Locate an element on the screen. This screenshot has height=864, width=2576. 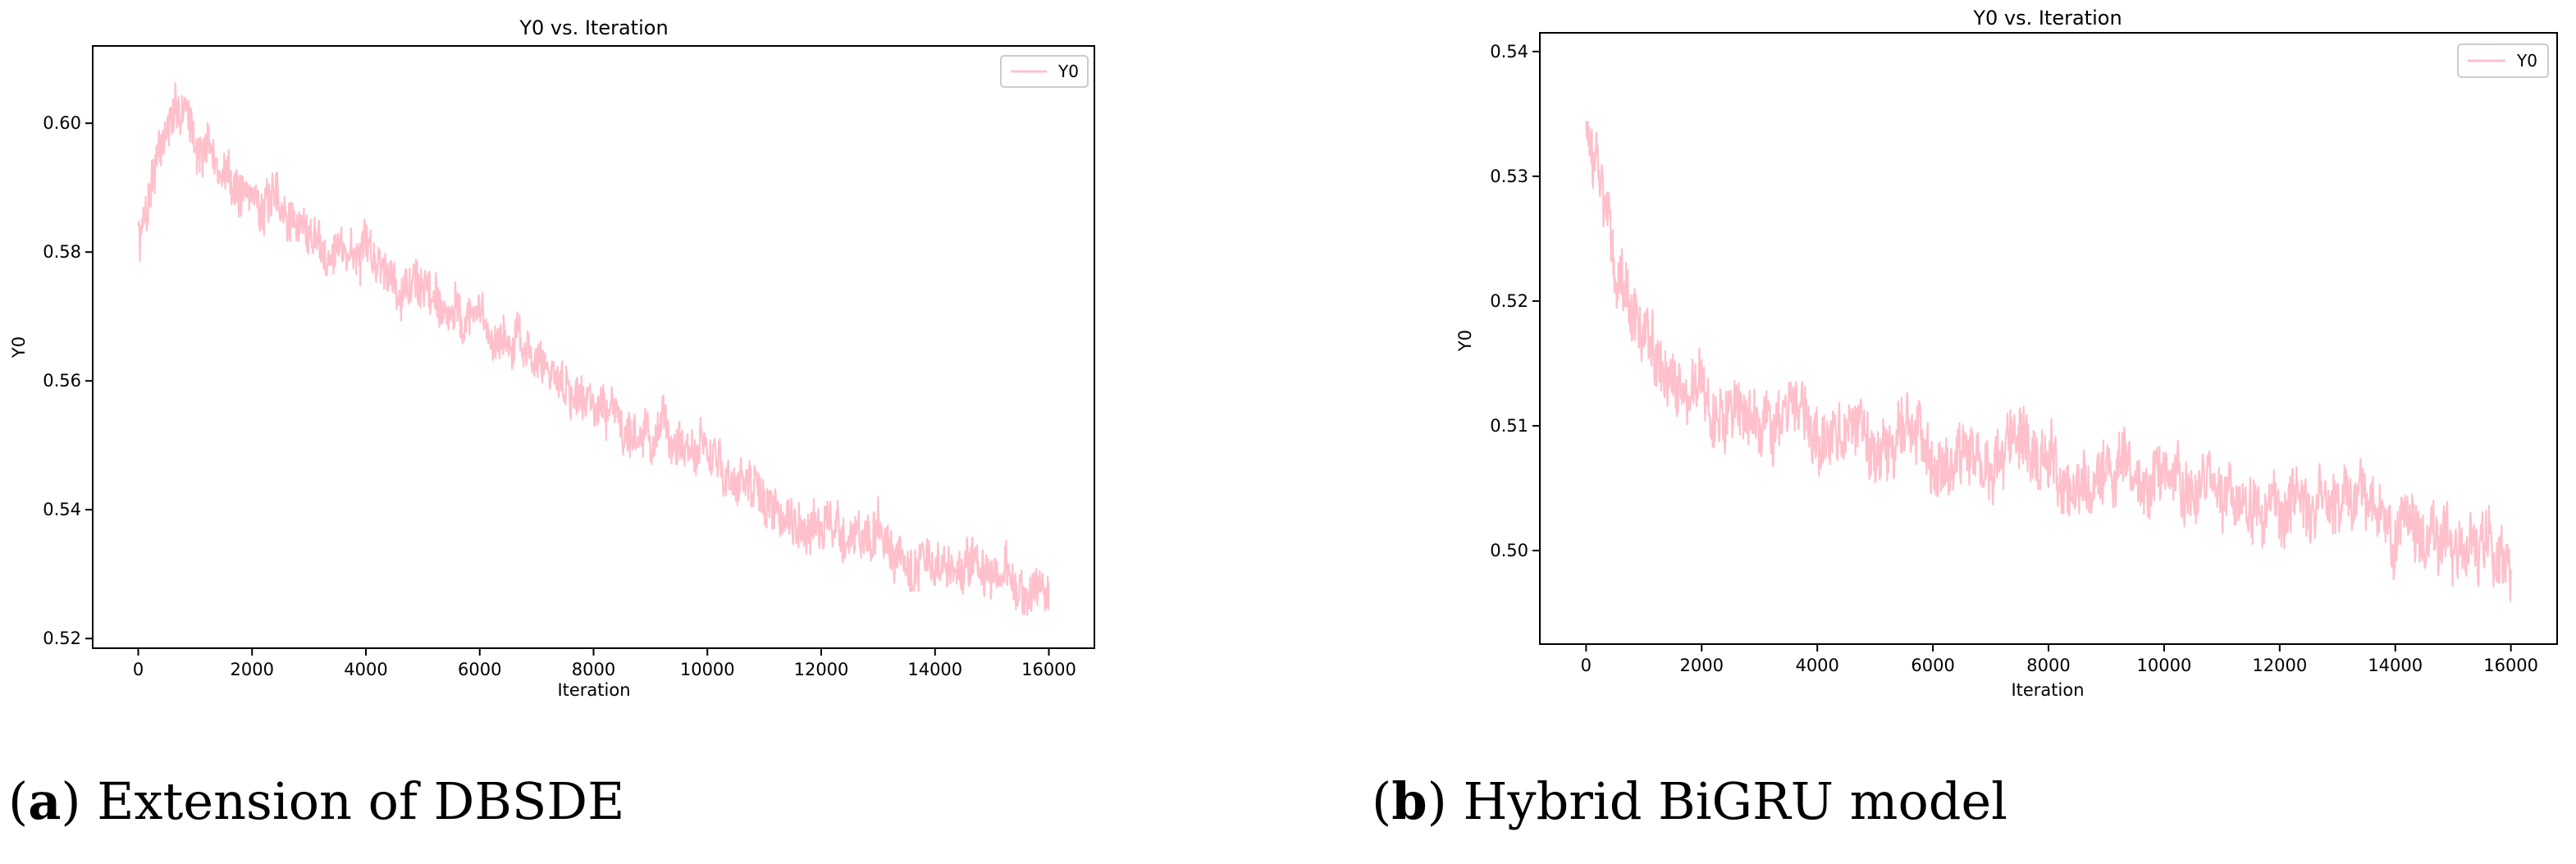
chart-a-y-label: Y0 is located at coordinates (19, 347).